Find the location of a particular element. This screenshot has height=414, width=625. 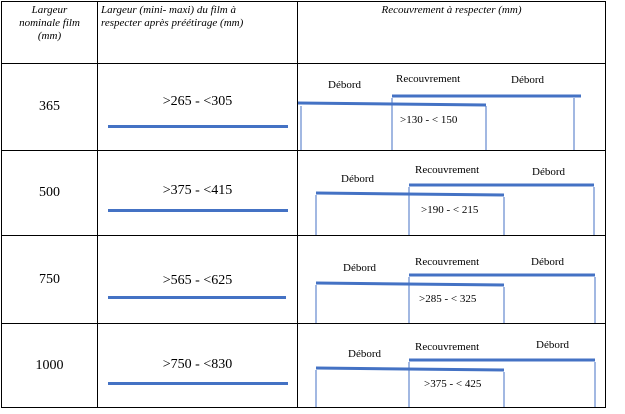

overlap-diagram: Débord Recouvrement Débord >375 - < 425 is located at coordinates (455, 373).